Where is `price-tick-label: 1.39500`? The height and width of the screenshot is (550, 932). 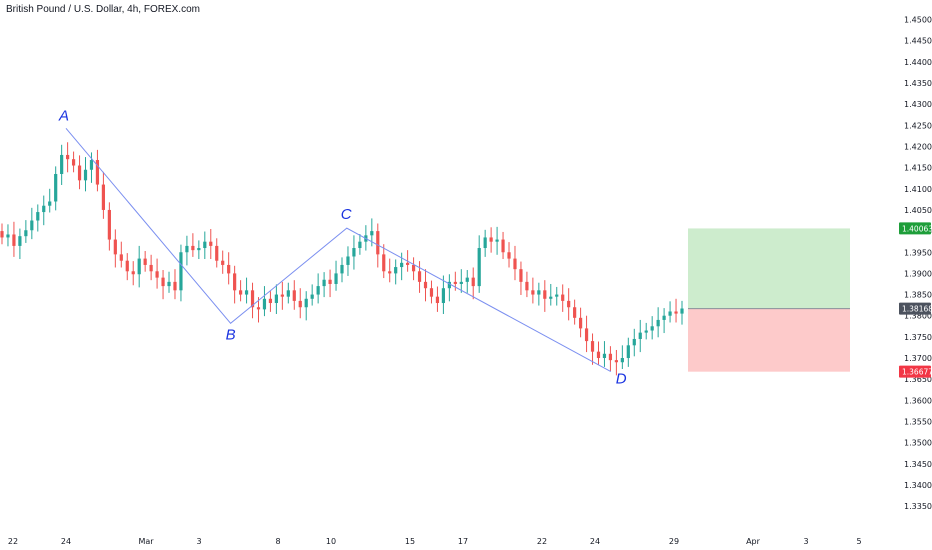 price-tick-label: 1.39500 is located at coordinates (918, 252).